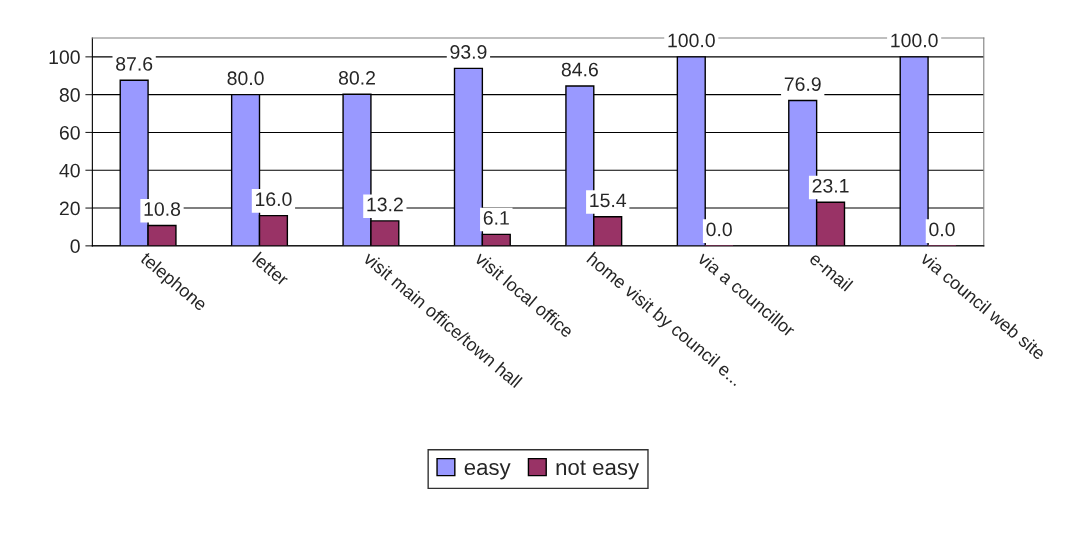 The height and width of the screenshot is (550, 1074). I want to click on y-tick-label: 60, so click(69, 132).